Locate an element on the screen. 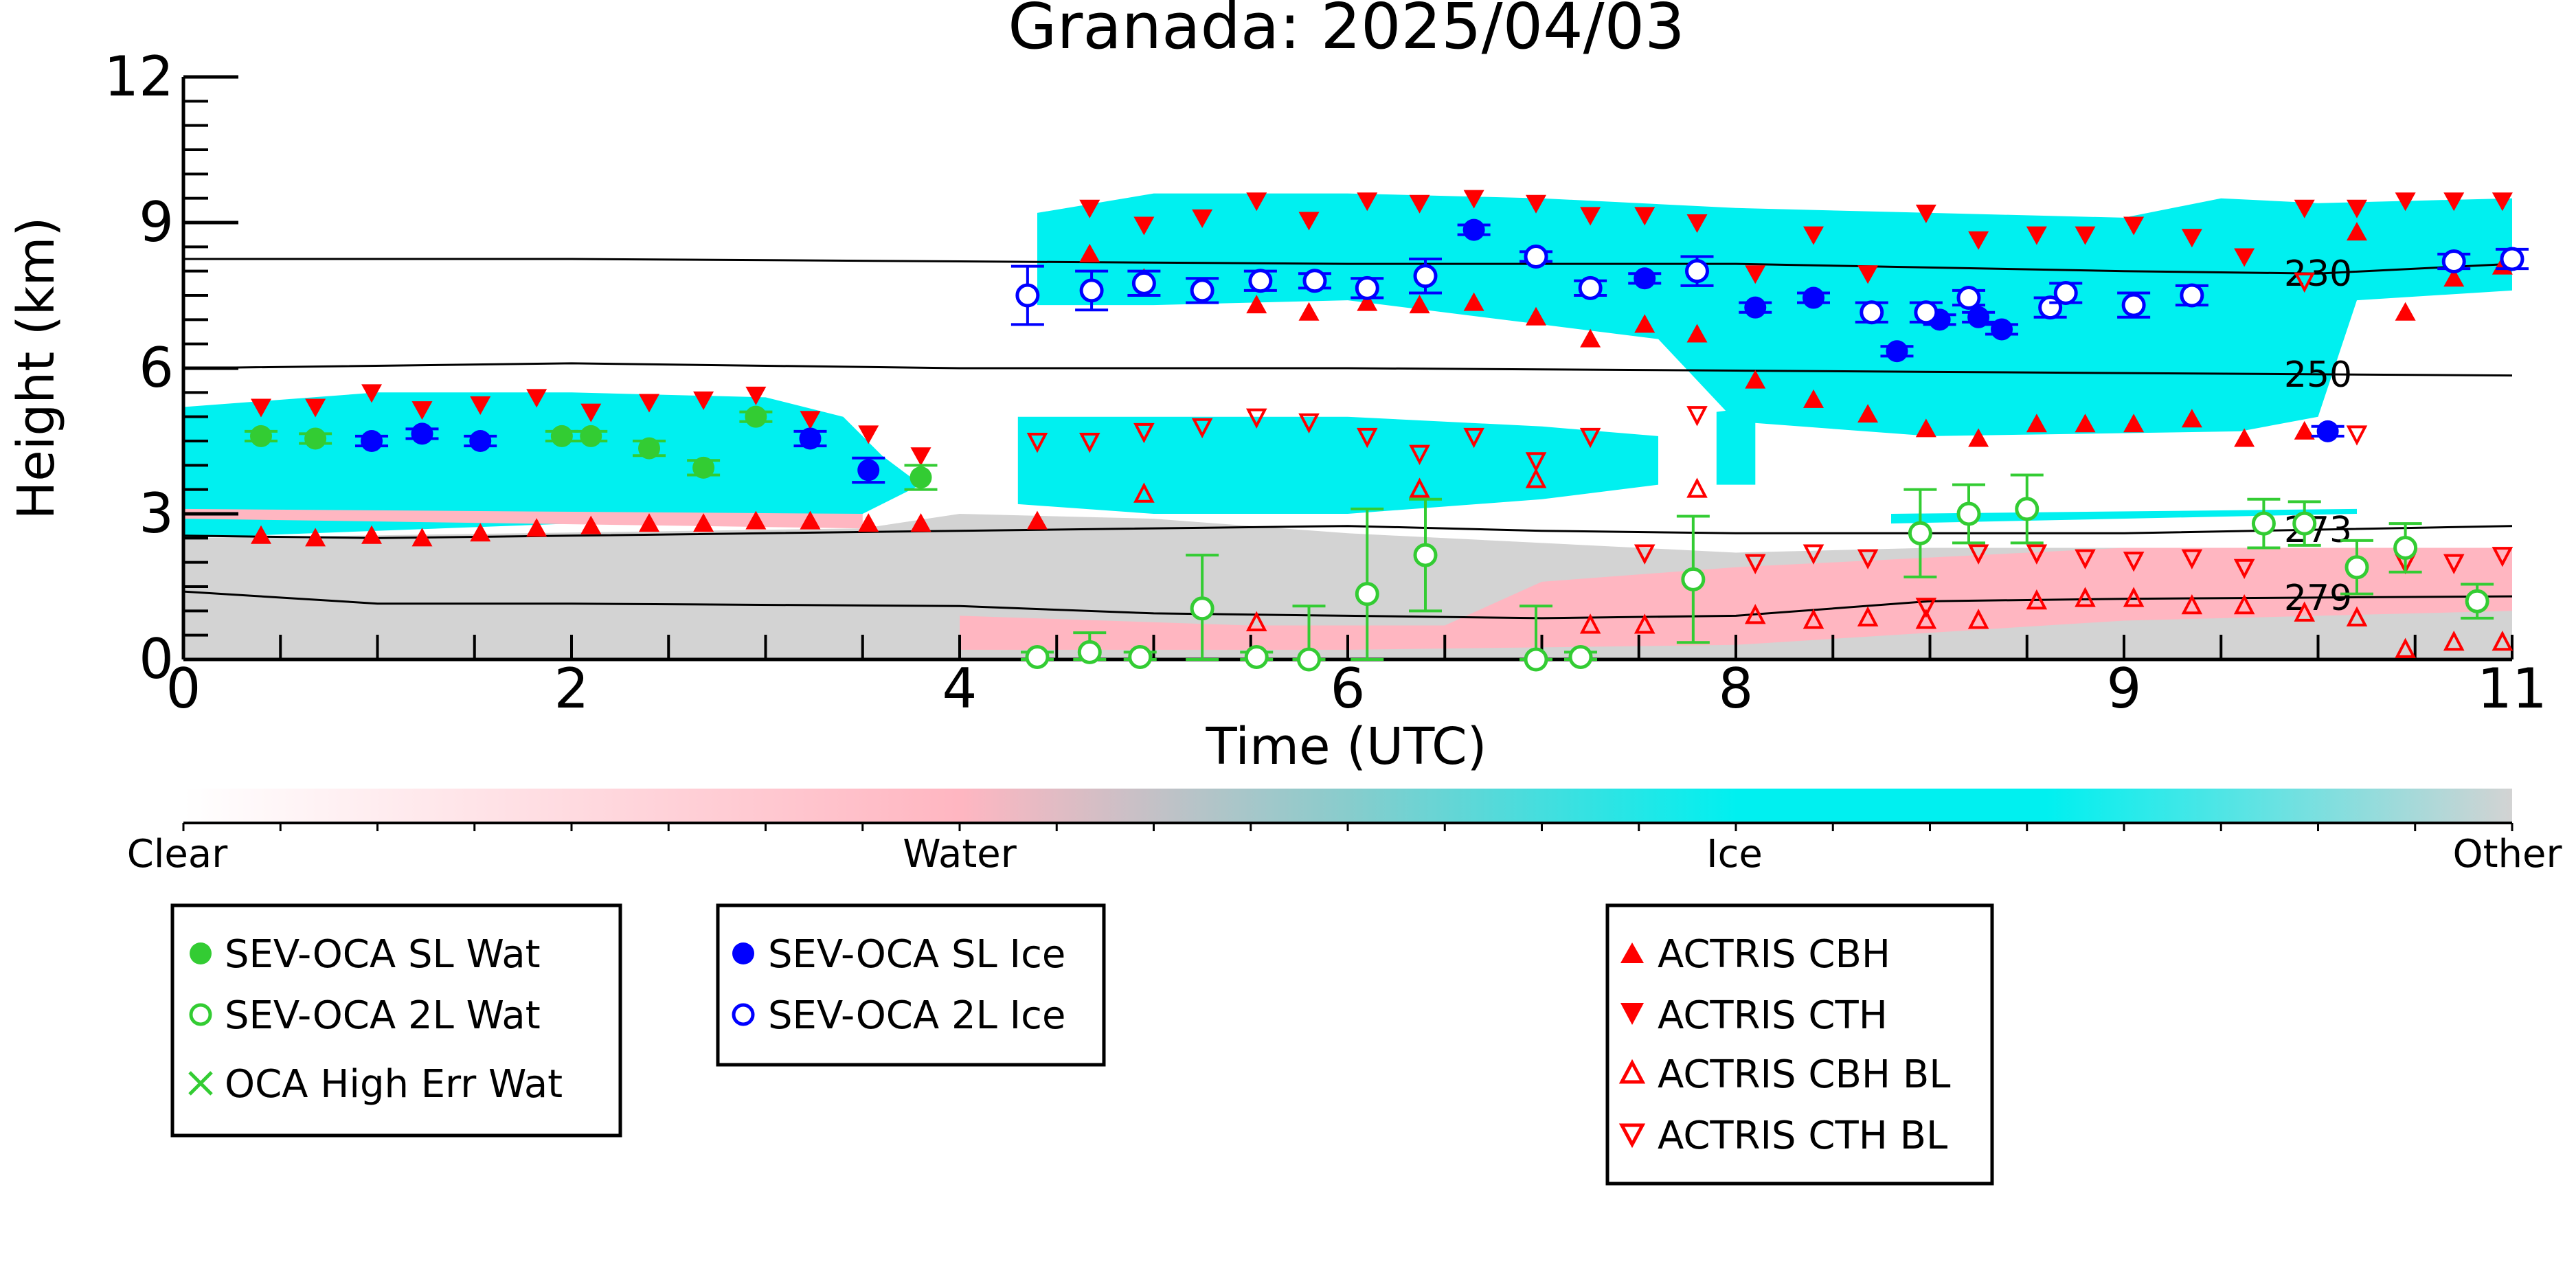 The width and height of the screenshot is (2576, 1288). colorbar-ticks is located at coordinates (1347, 827).